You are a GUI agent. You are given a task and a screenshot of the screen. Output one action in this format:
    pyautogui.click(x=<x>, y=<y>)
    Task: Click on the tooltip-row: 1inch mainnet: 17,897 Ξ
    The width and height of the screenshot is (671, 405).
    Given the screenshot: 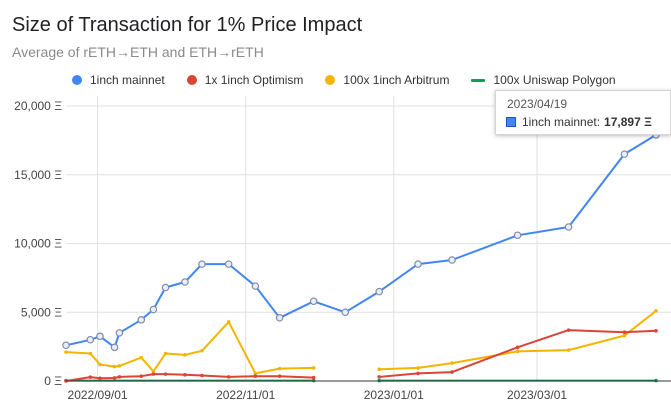 What is the action you would take?
    pyautogui.click(x=579, y=122)
    